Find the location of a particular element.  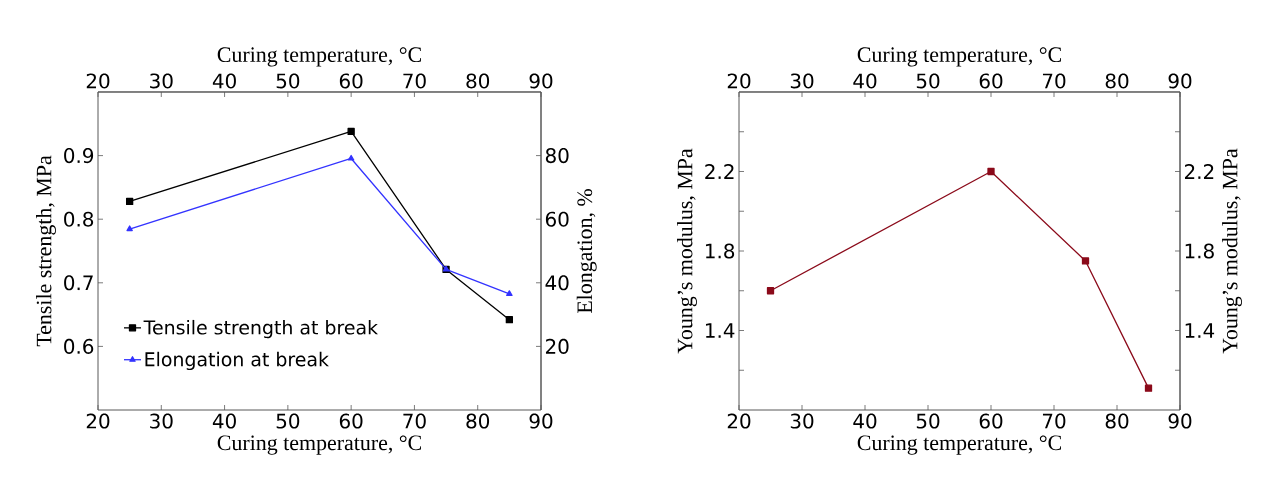

y2-tick-label: 20 is located at coordinates (557, 346).